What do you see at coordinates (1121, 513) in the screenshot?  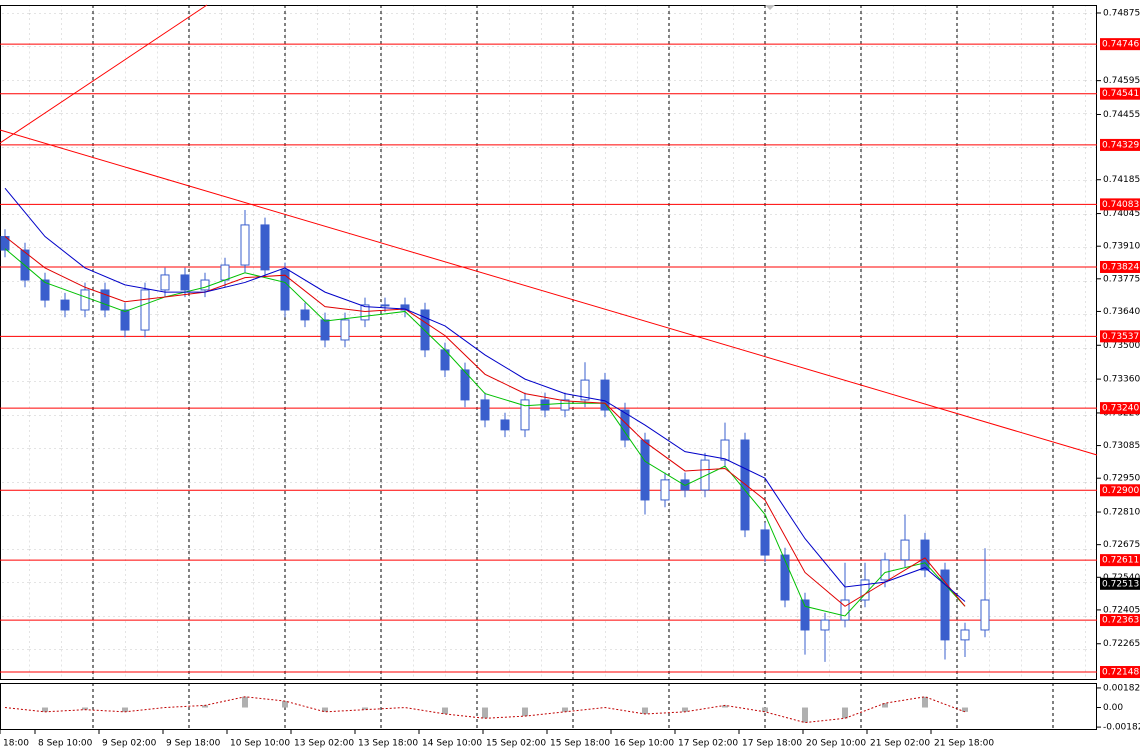 I see `y-tick-label: 0.72810` at bounding box center [1121, 513].